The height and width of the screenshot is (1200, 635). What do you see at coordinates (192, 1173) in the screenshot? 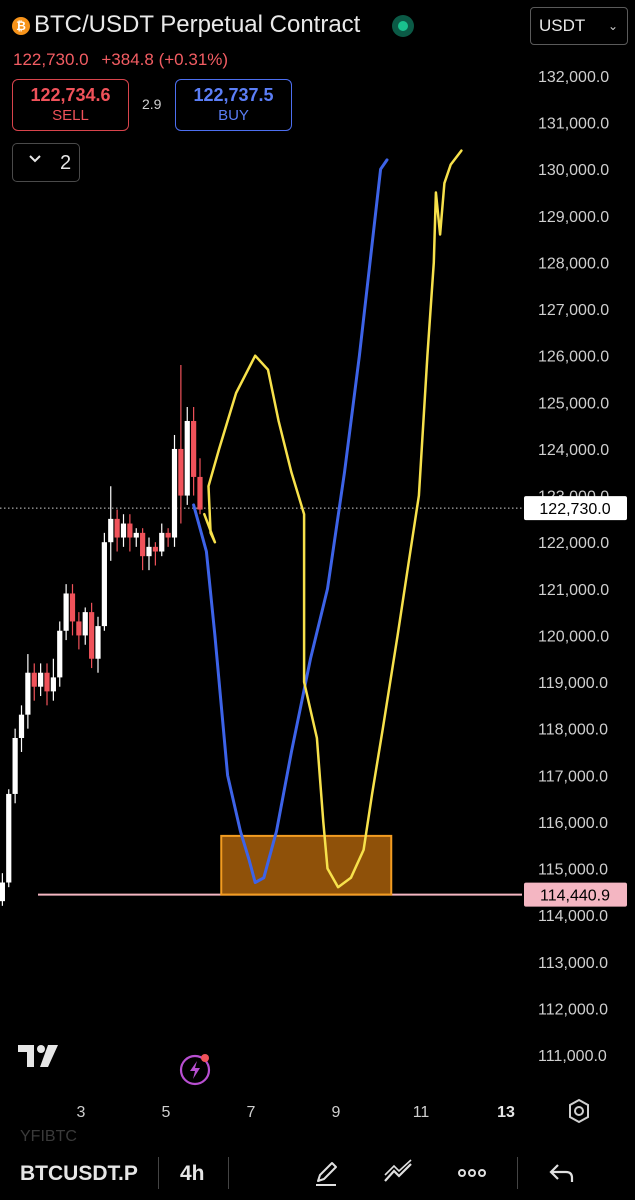
I see `timeframe-selector: 4h` at bounding box center [192, 1173].